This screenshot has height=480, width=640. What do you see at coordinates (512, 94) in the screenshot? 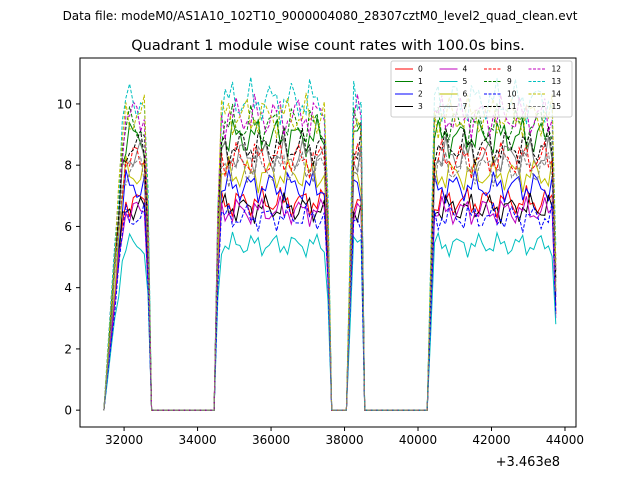
I see `legend-label-10: 10` at bounding box center [512, 94].